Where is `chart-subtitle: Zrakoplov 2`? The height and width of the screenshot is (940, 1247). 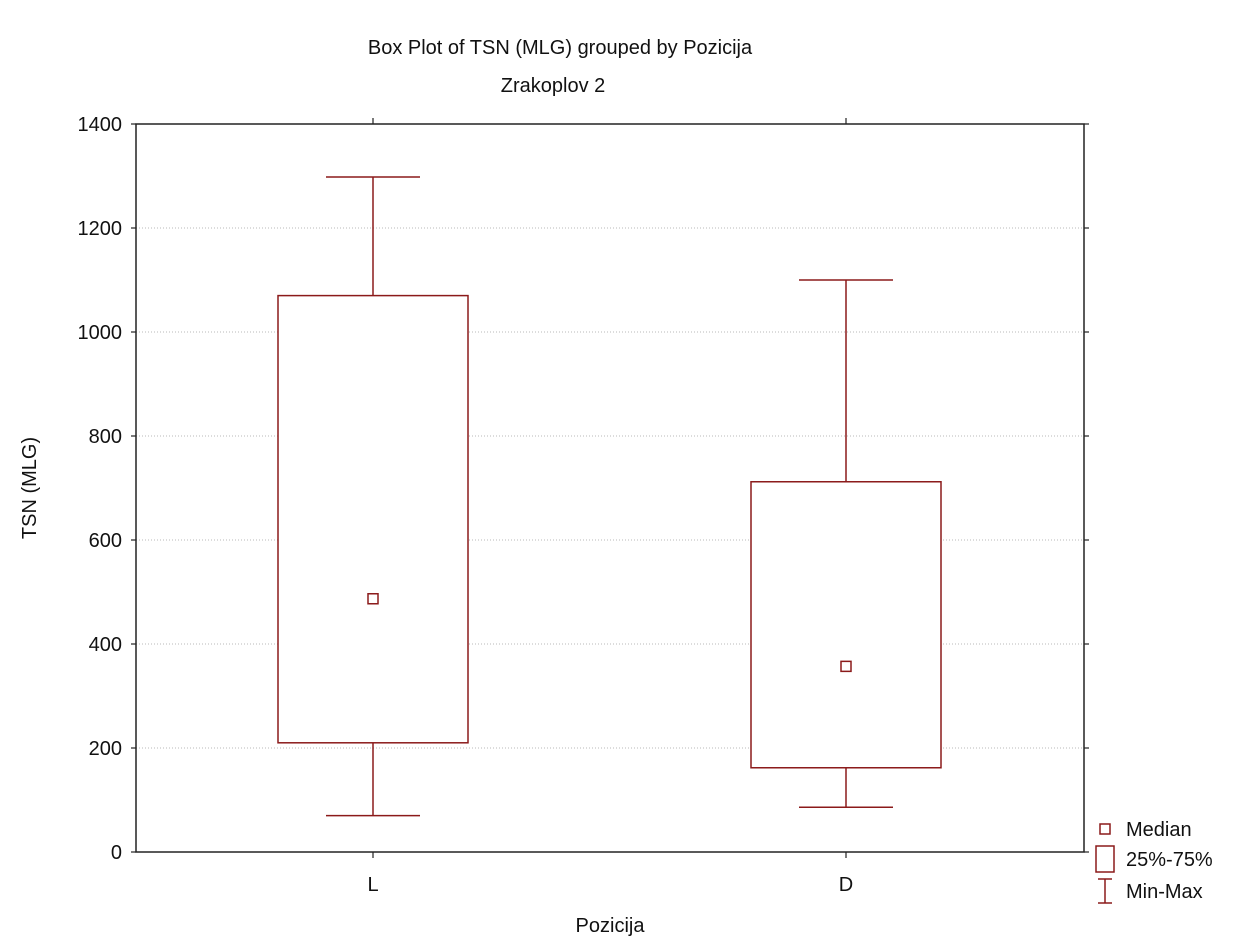 chart-subtitle: Zrakoplov 2 is located at coordinates (553, 86).